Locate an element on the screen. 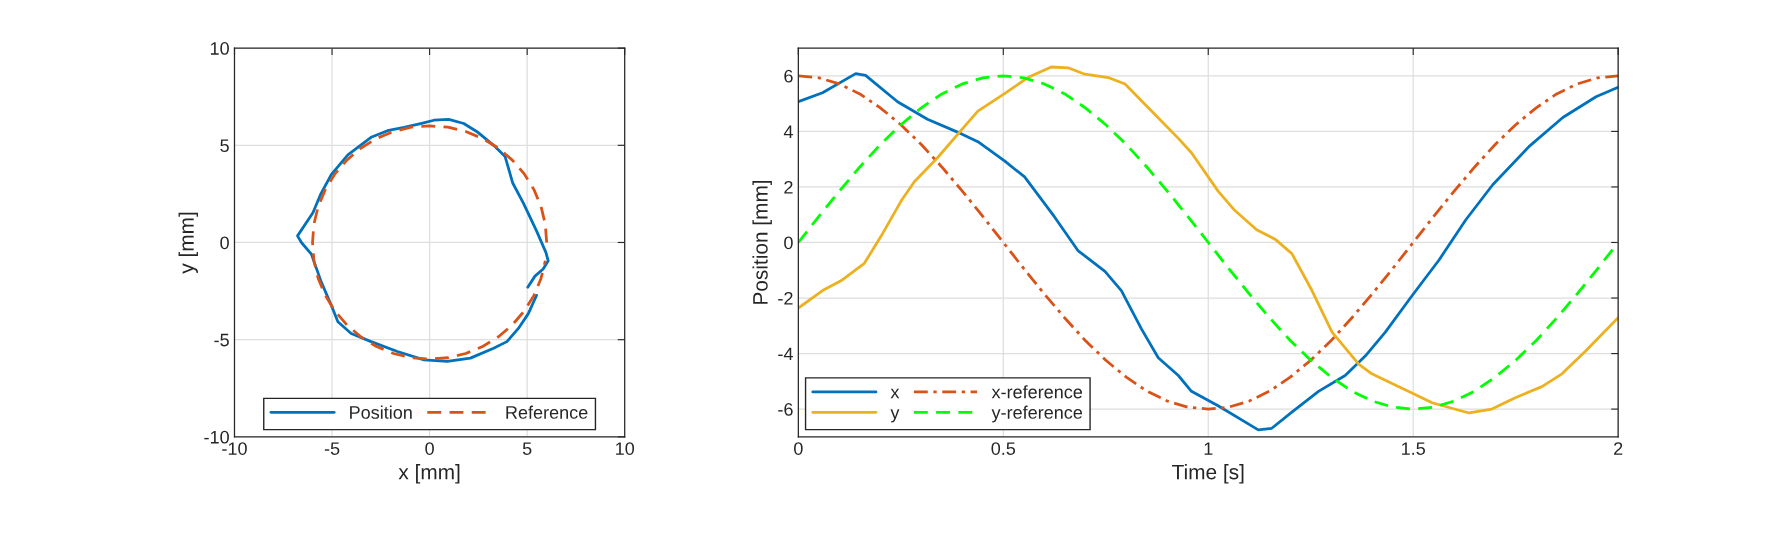 The height and width of the screenshot is (553, 1790). y-tick-label: 10 is located at coordinates (219, 48).